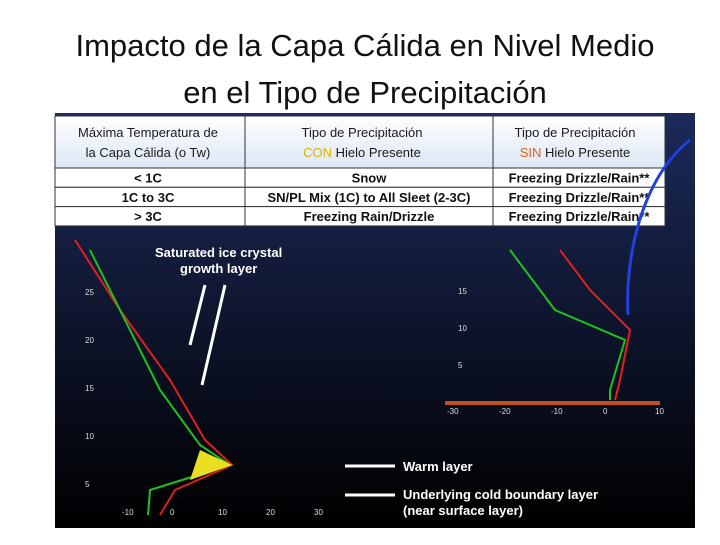  What do you see at coordinates (148, 178) in the screenshot?
I see `table-cell: < 1C` at bounding box center [148, 178].